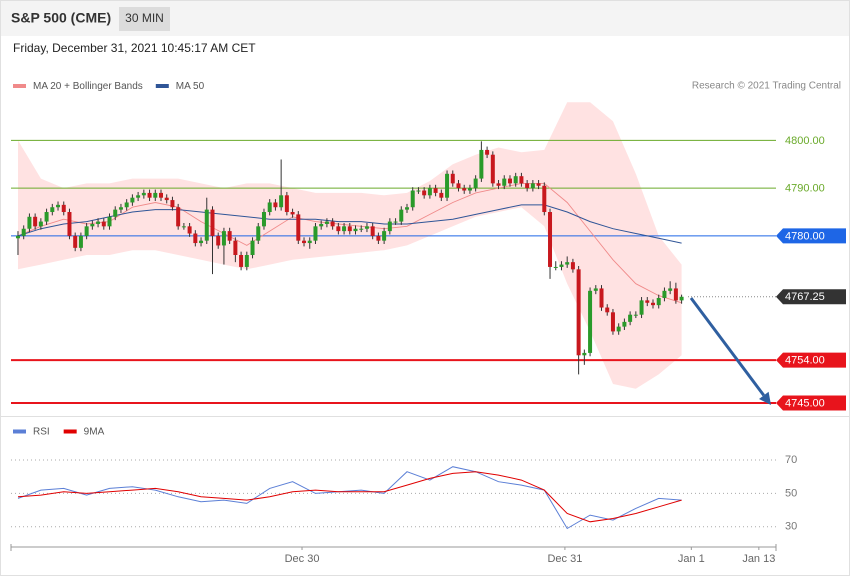 The height and width of the screenshot is (581, 850). Describe the element at coordinates (727, 347) in the screenshot. I see `arrow-shaft` at that location.